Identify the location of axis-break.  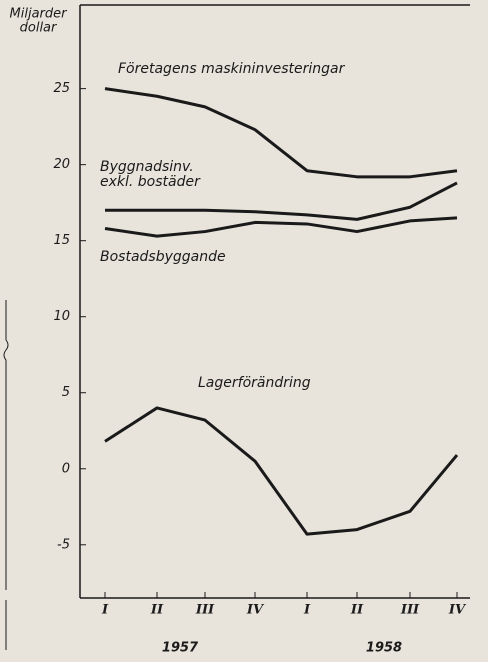
(6, 475).